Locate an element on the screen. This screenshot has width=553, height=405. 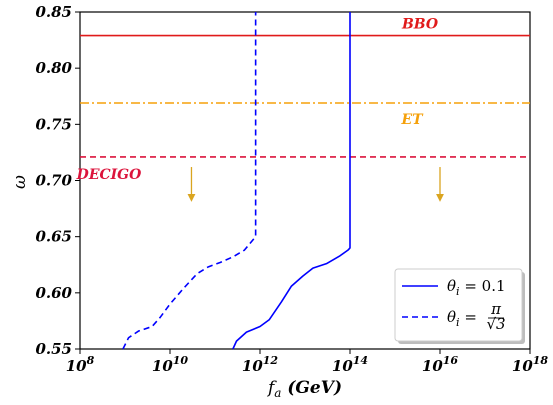
x-tick-label: 1014 is located at coordinates (350, 364).